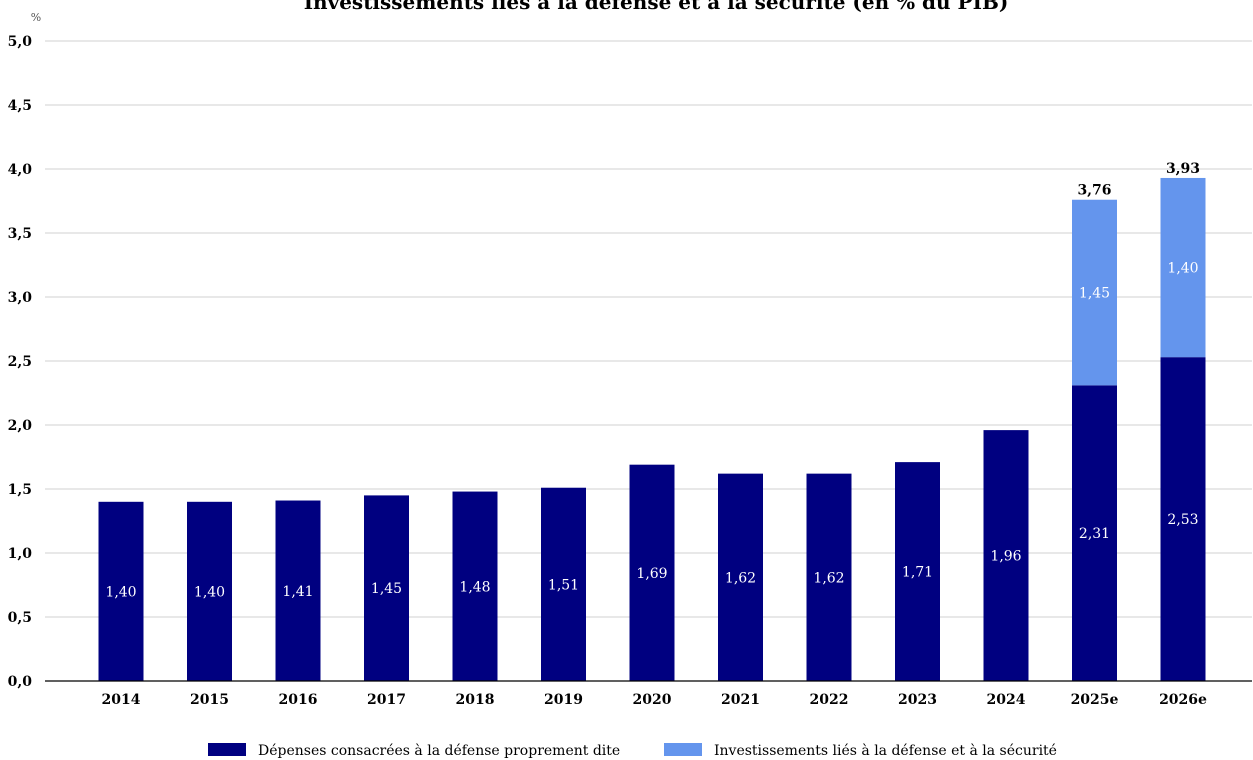  I want to click on legend-swatch-investments, so click(683, 749).